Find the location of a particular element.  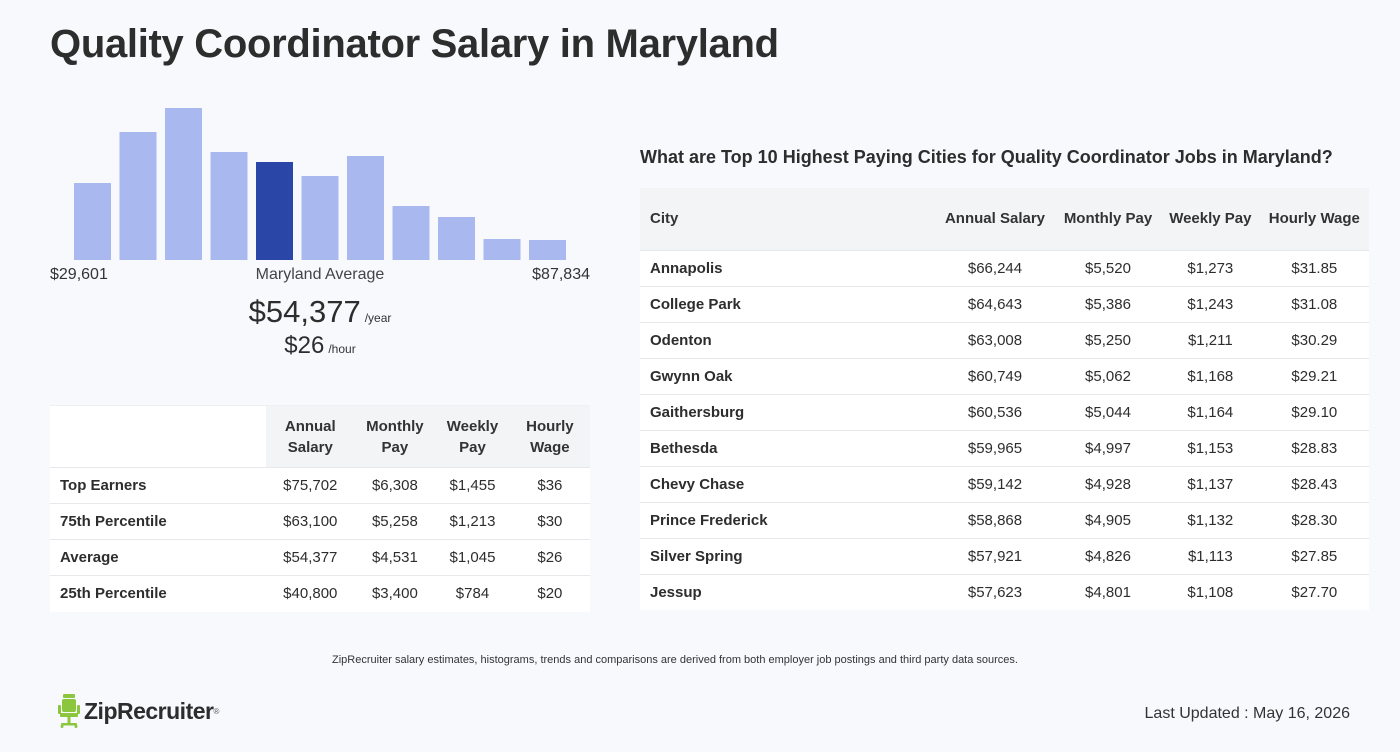

city-name: Prince Frederick is located at coordinates (787, 519).